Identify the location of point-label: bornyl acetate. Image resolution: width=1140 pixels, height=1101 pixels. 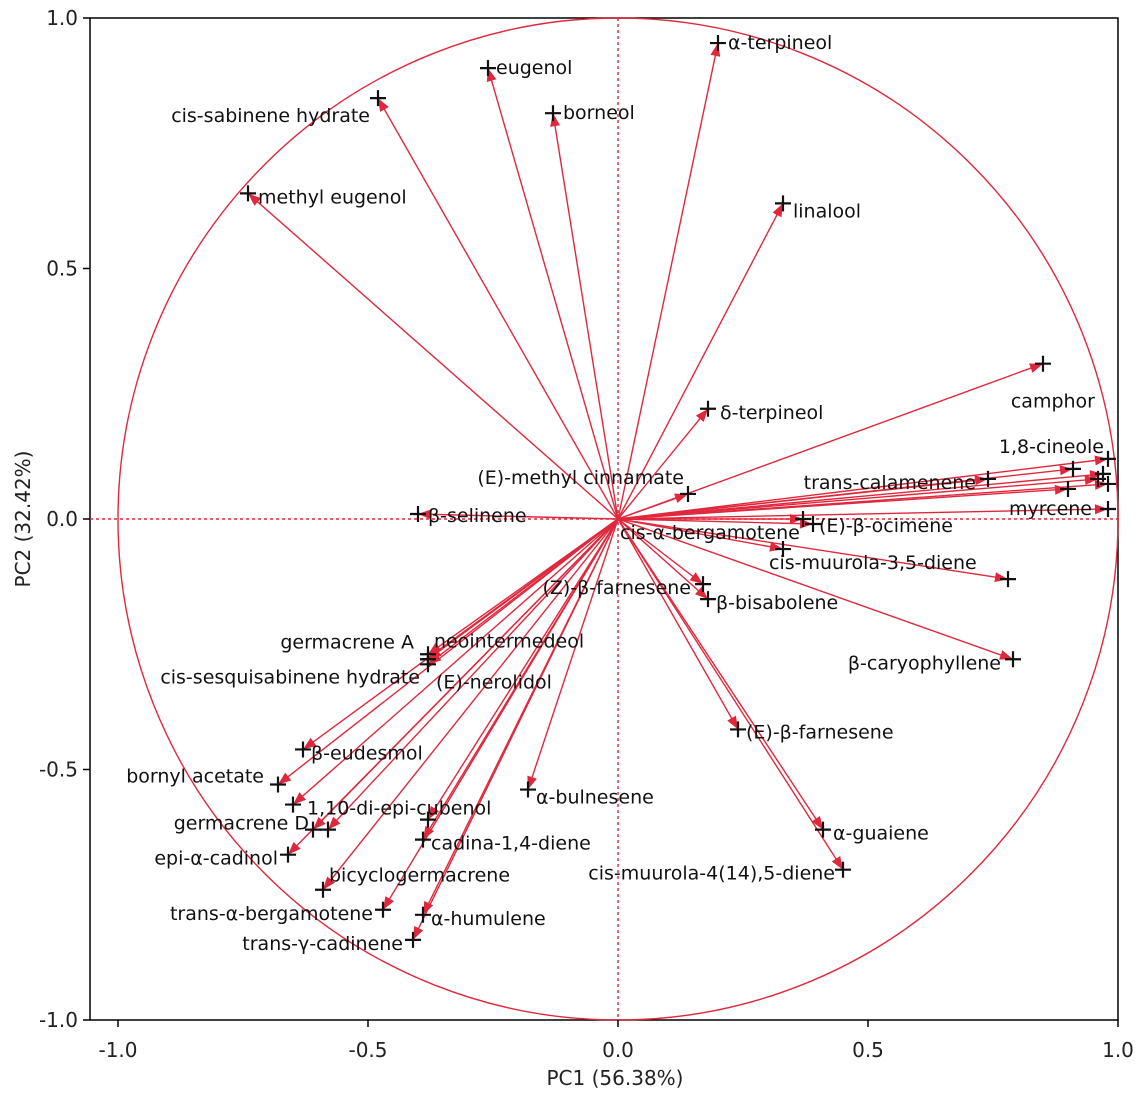
(195, 777).